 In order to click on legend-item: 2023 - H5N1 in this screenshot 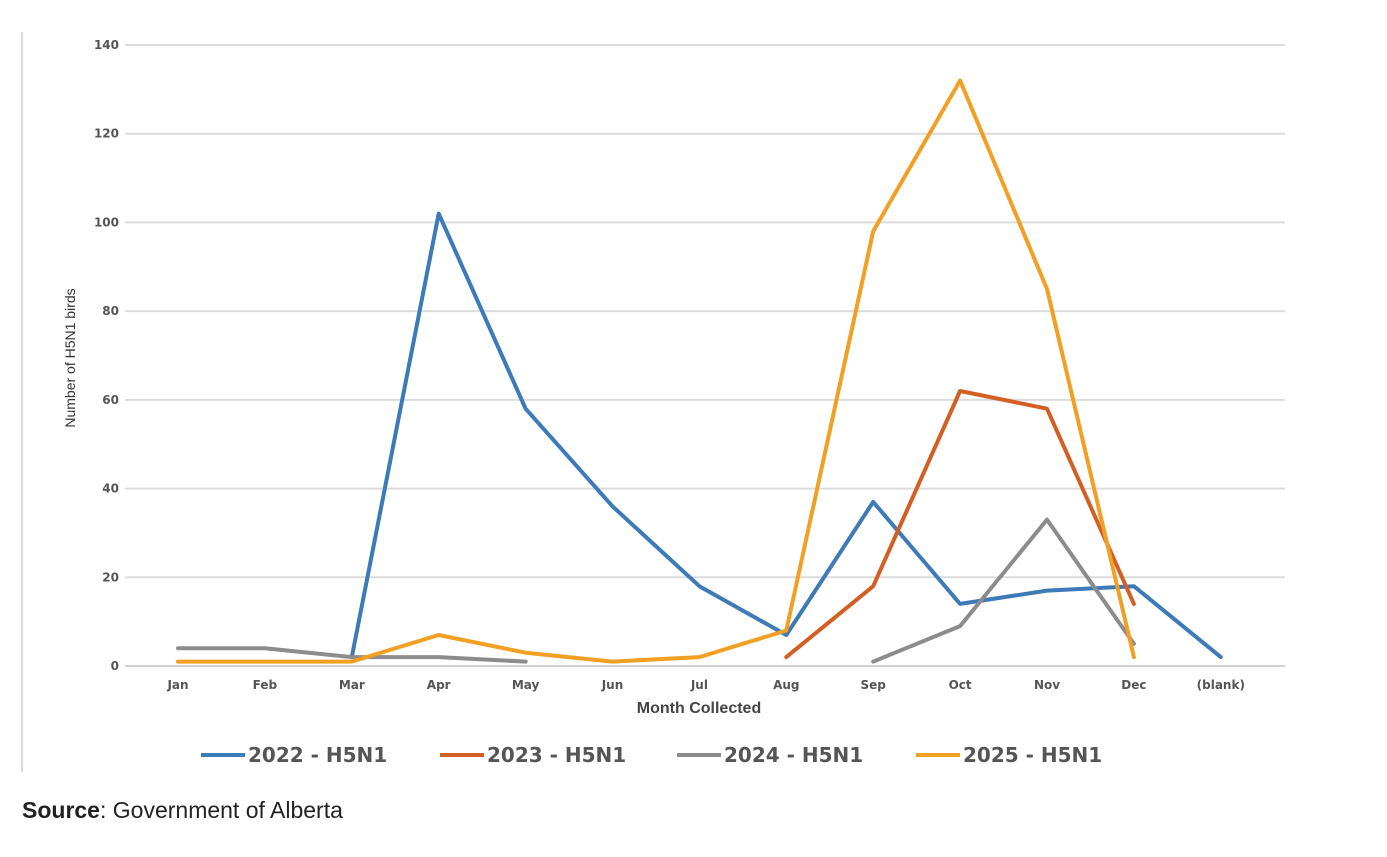, I will do `click(533, 755)`.